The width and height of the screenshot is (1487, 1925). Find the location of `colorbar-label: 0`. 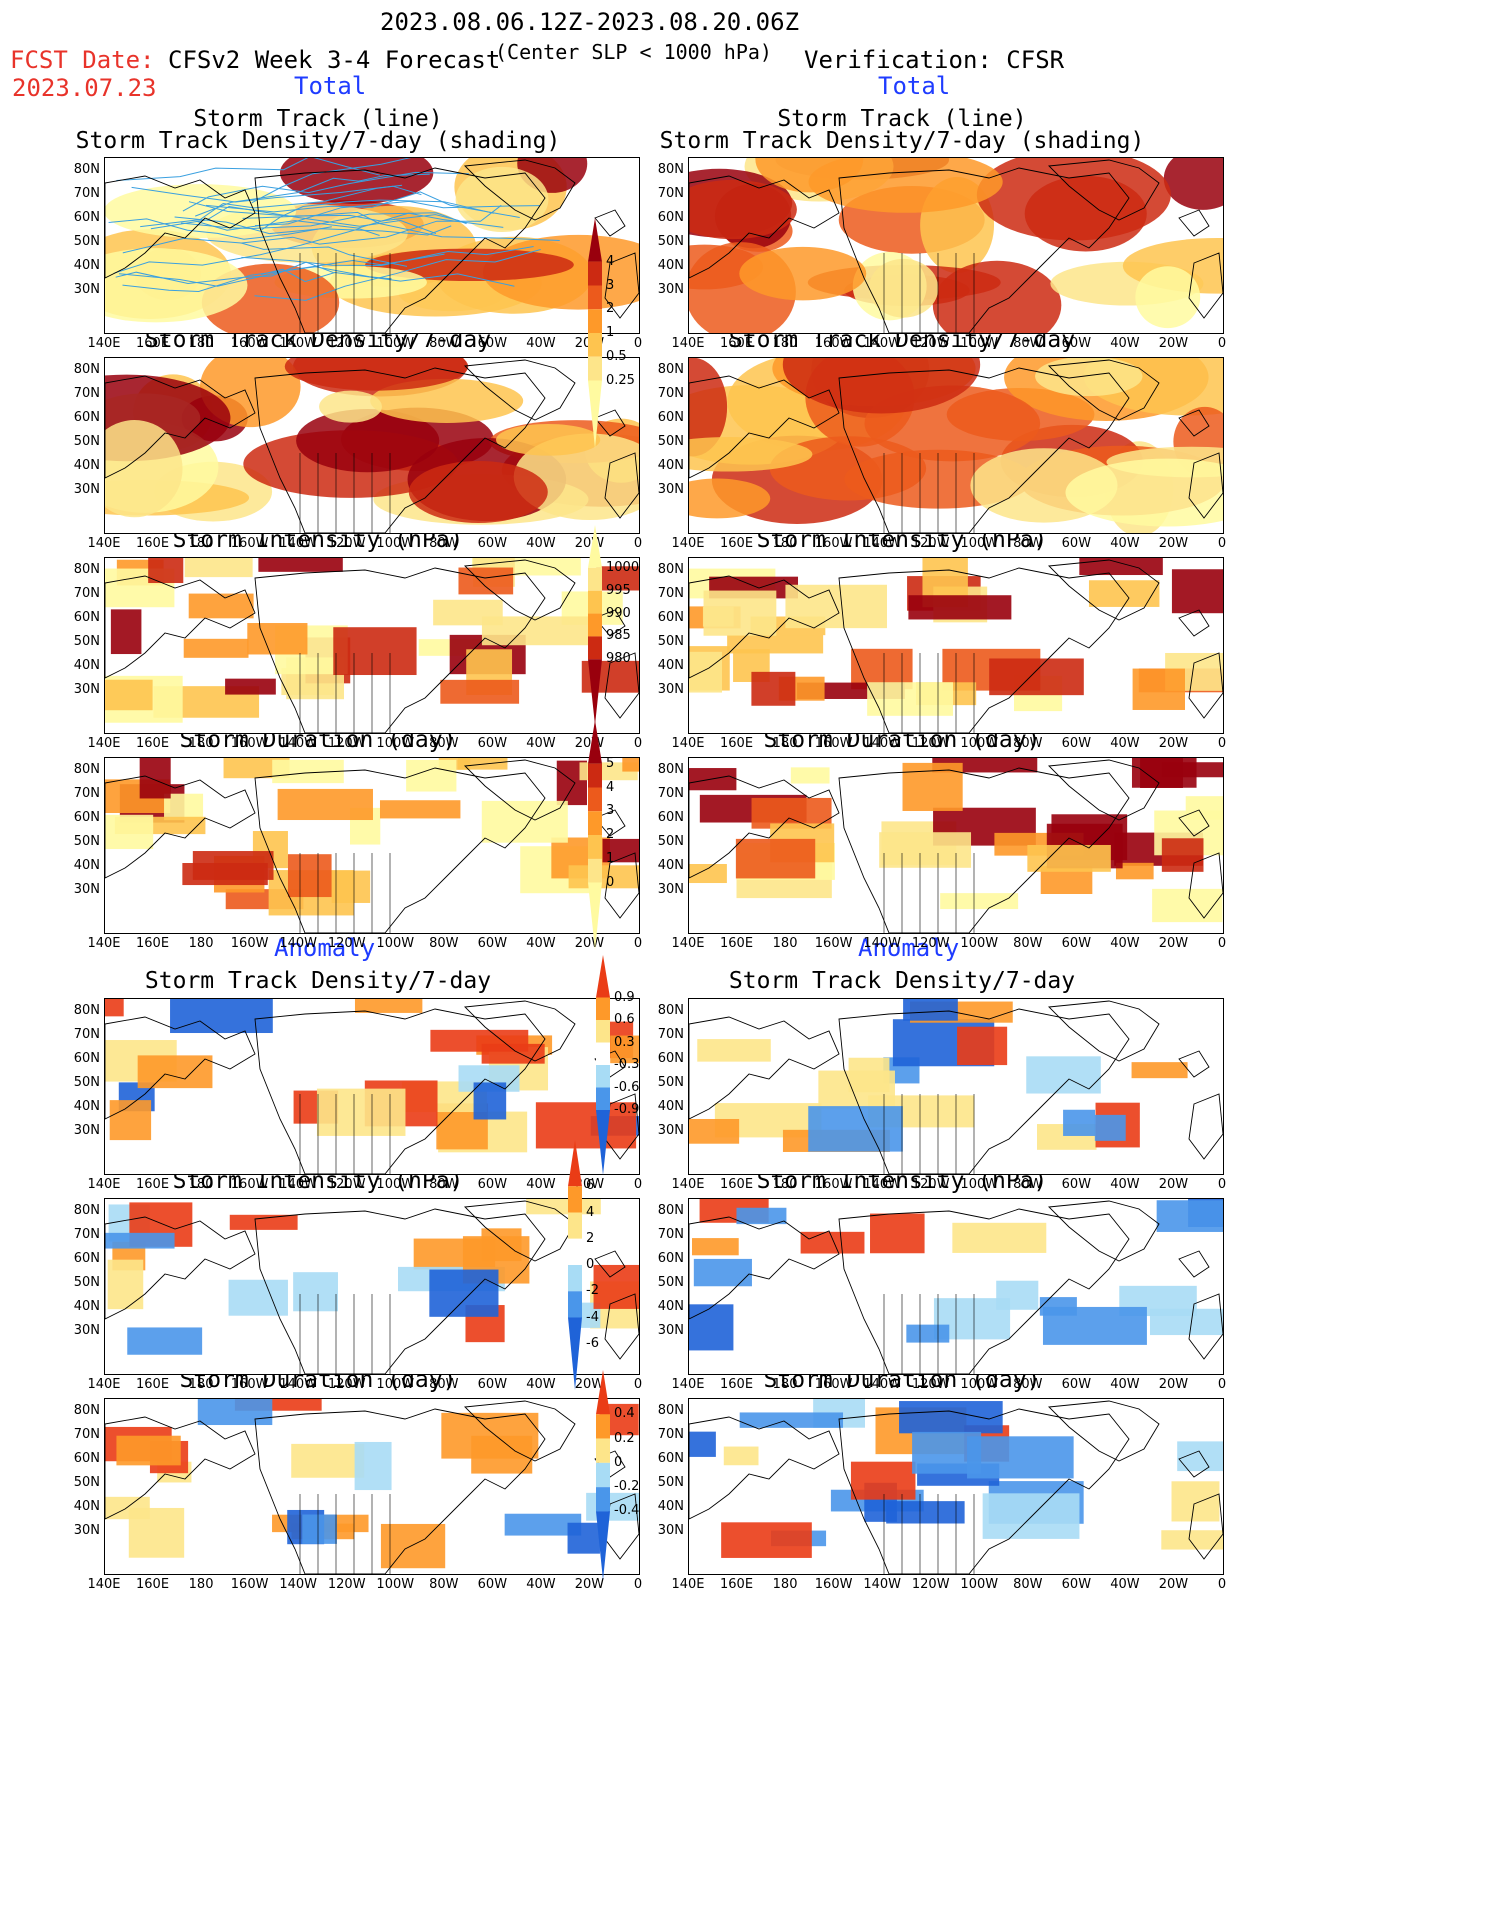

colorbar-label: 0 is located at coordinates (590, 1264).